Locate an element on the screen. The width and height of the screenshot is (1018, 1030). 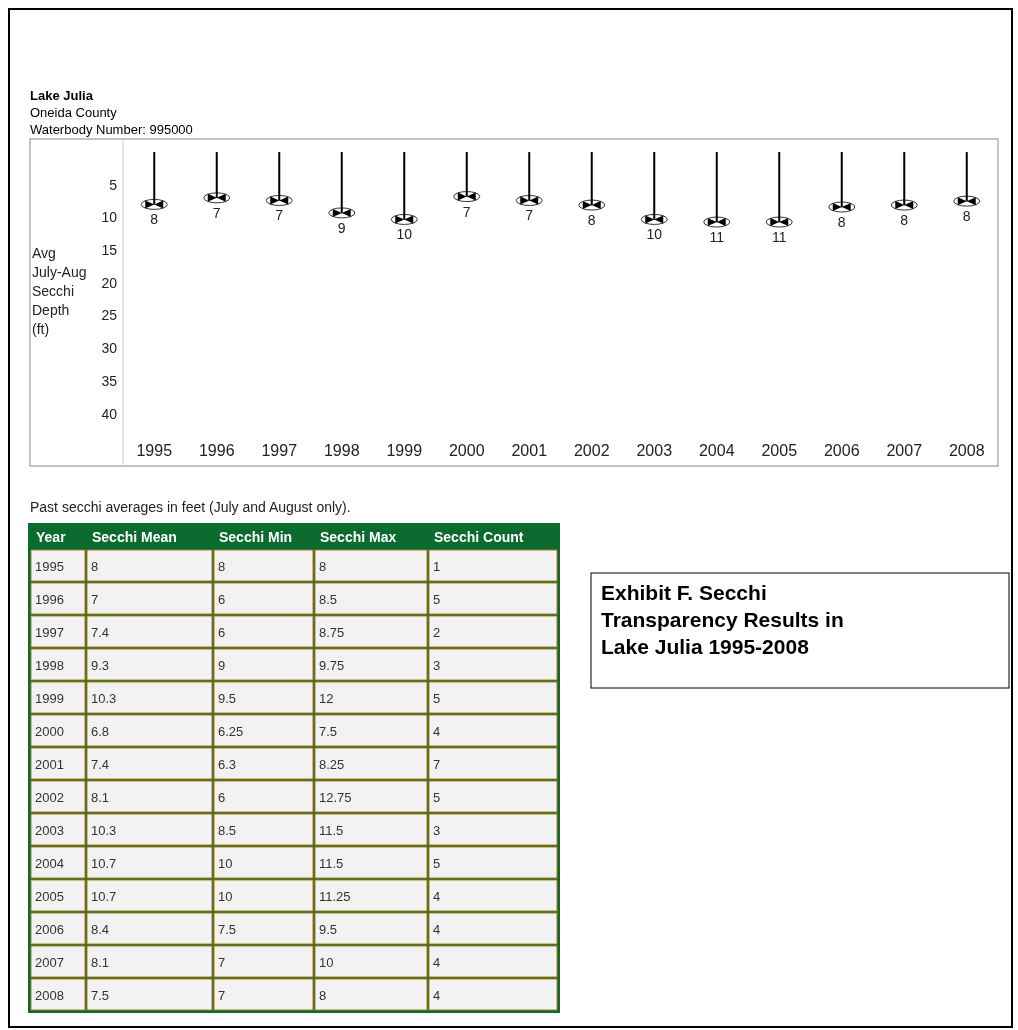
data-label: 12.75 is located at coordinates (335, 797).